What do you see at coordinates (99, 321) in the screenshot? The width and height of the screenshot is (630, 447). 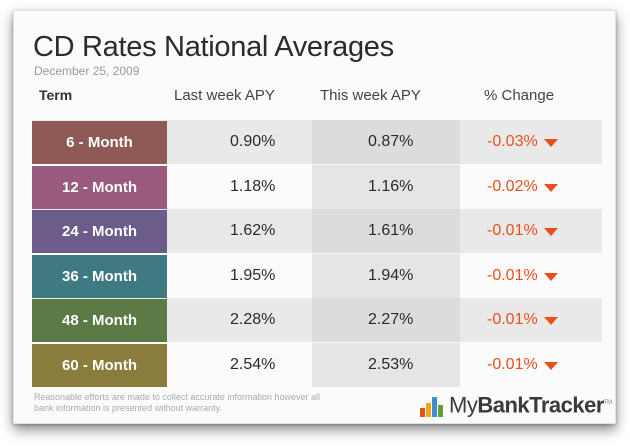 I see `term-label: 48 - Month` at bounding box center [99, 321].